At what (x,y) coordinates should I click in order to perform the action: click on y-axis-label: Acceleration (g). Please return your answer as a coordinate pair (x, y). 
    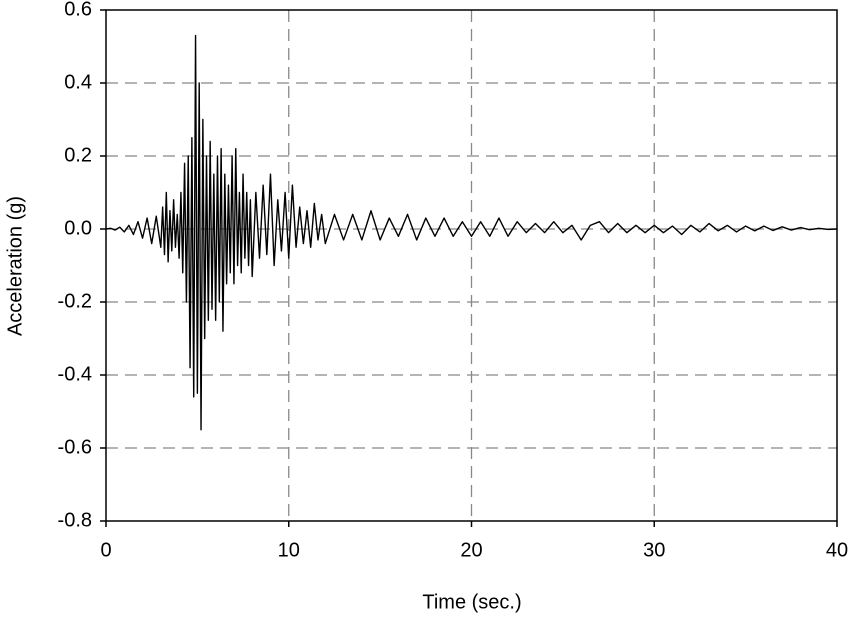
    Looking at the image, I should click on (15, 266).